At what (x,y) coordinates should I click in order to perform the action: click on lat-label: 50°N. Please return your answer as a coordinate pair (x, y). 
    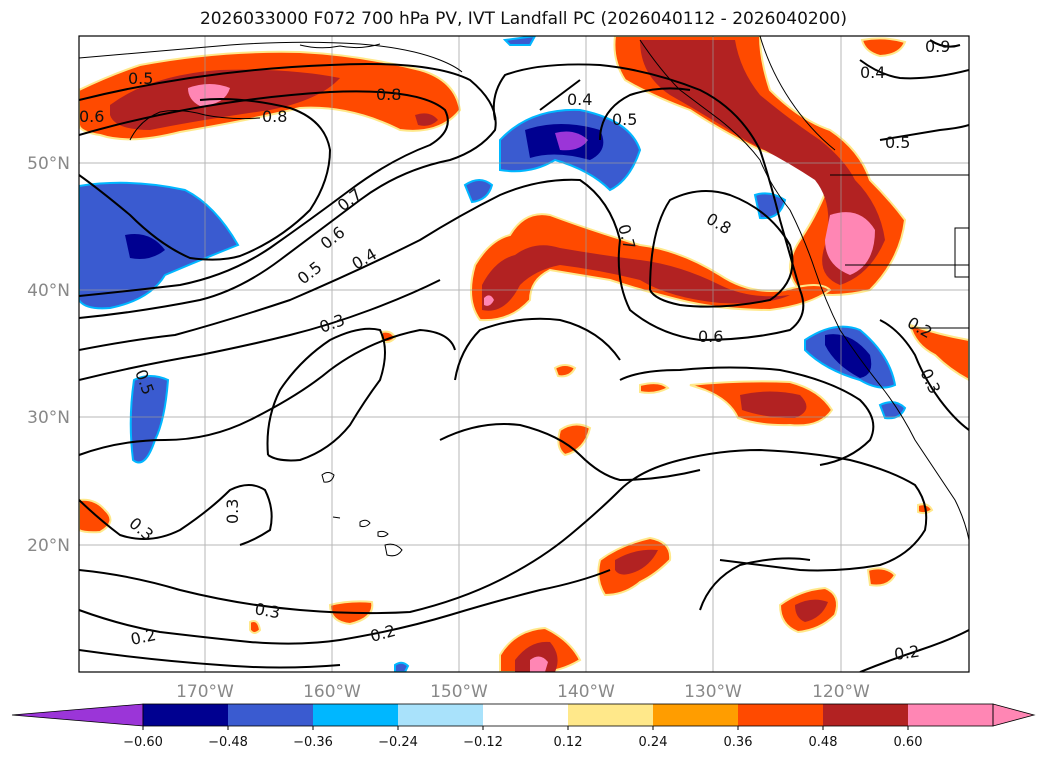
    Looking at the image, I should click on (48, 164).